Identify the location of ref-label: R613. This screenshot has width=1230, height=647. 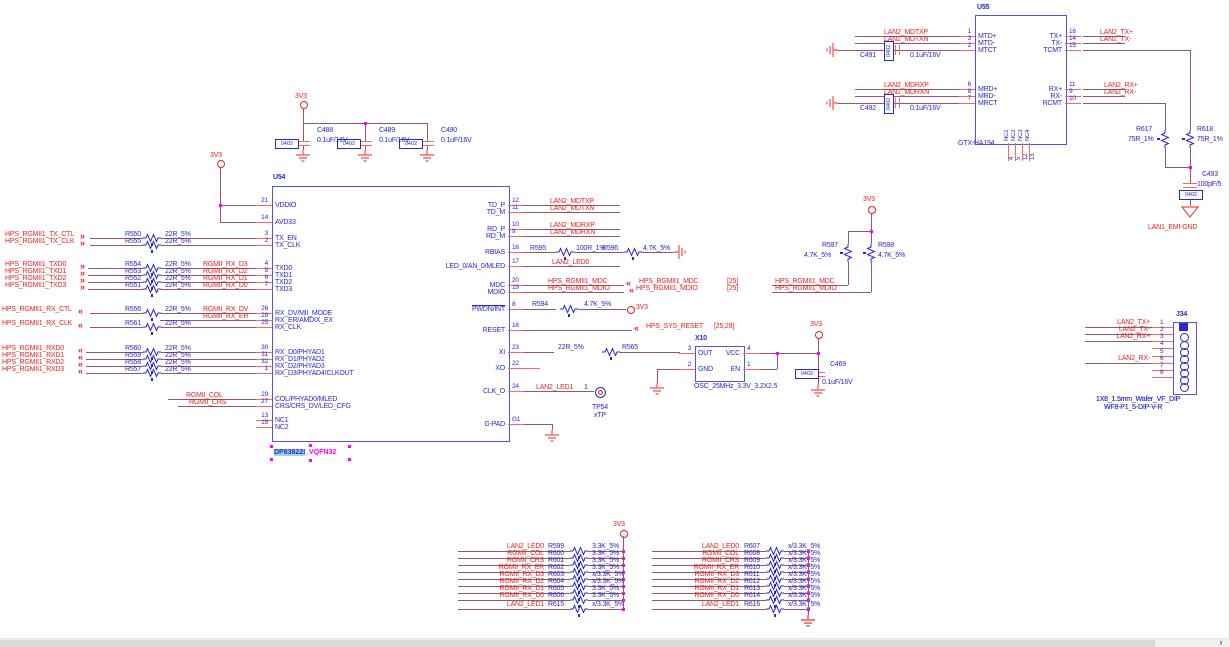
(752, 588).